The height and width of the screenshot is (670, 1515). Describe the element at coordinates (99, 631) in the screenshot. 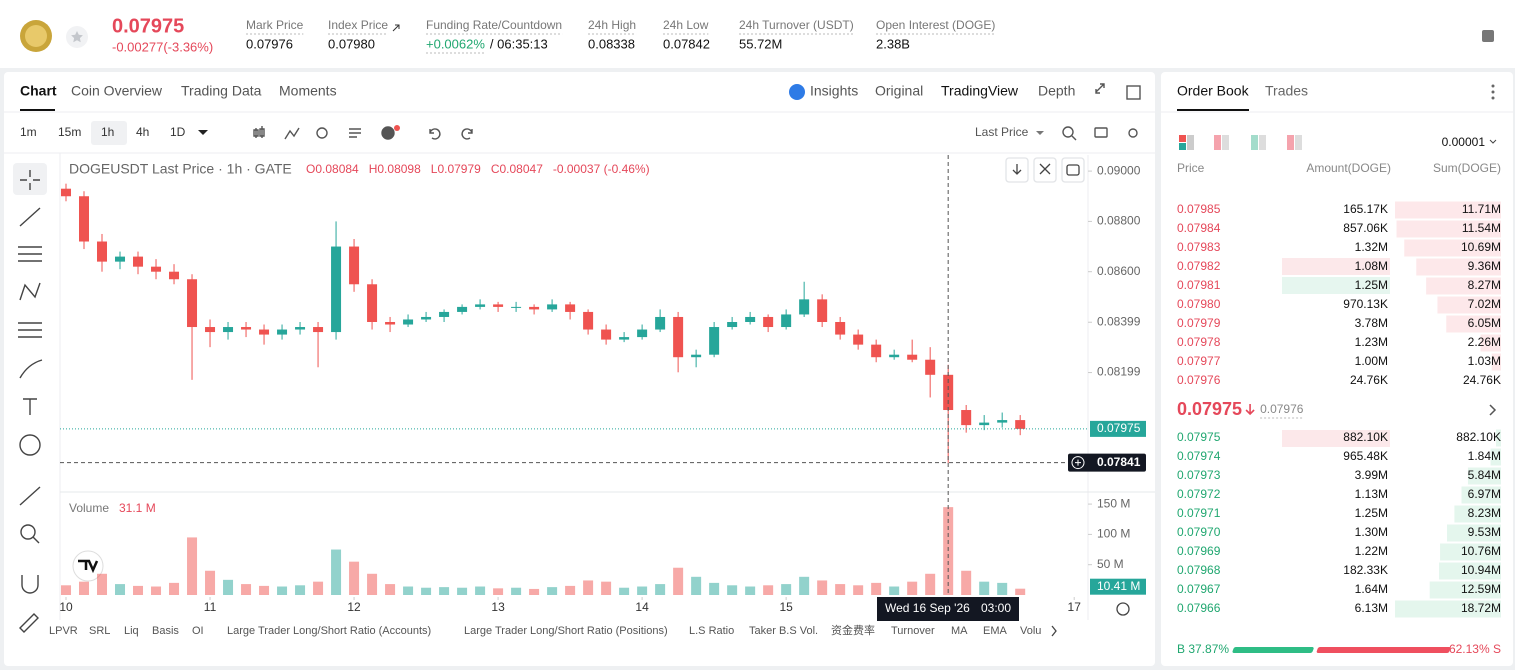

I see `indicator: SRL` at that location.